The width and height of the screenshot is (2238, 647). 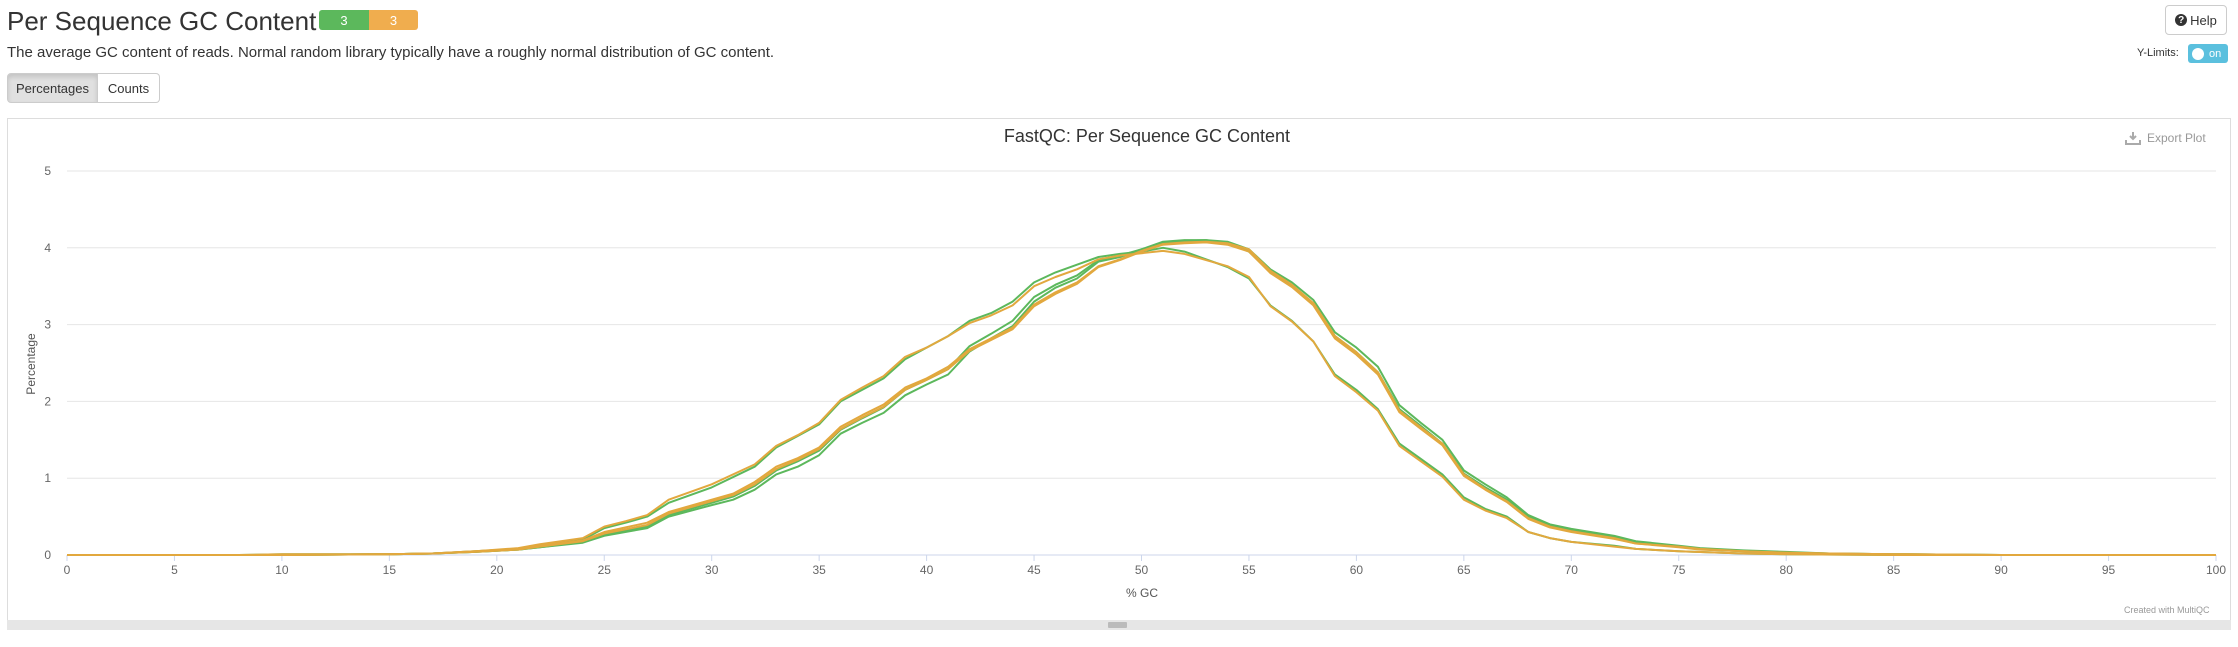 What do you see at coordinates (2216, 570) in the screenshot?
I see `x-tick-label: 100` at bounding box center [2216, 570].